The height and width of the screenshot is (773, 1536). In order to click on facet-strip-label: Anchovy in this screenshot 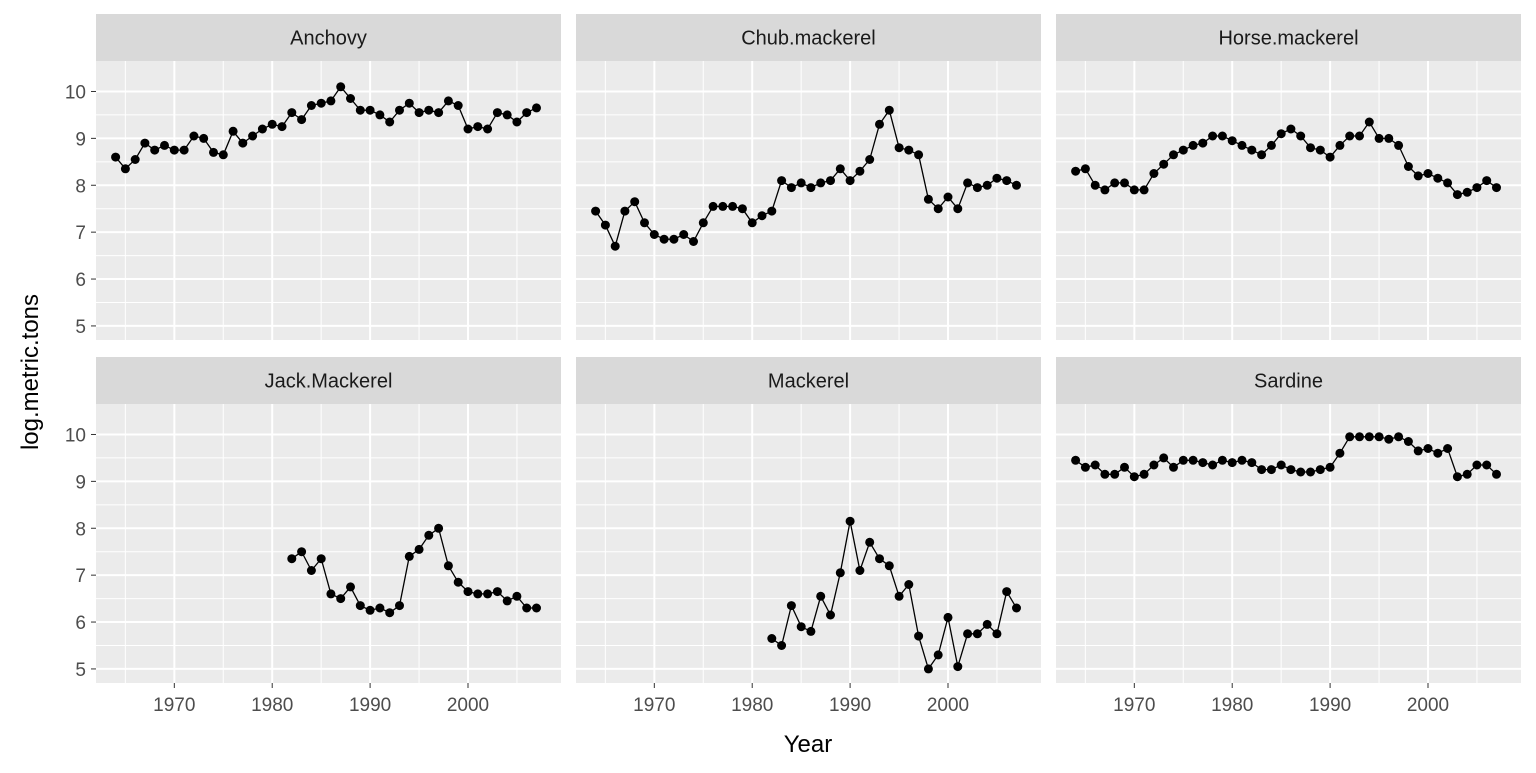, I will do `click(328, 39)`.